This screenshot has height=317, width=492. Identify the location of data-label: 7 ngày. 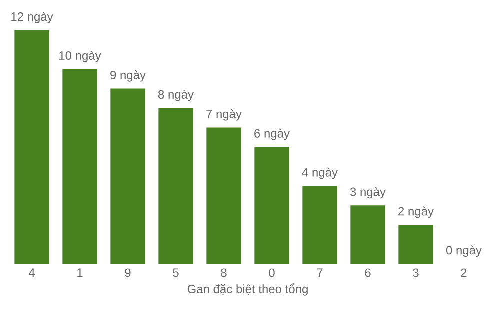
(224, 115).